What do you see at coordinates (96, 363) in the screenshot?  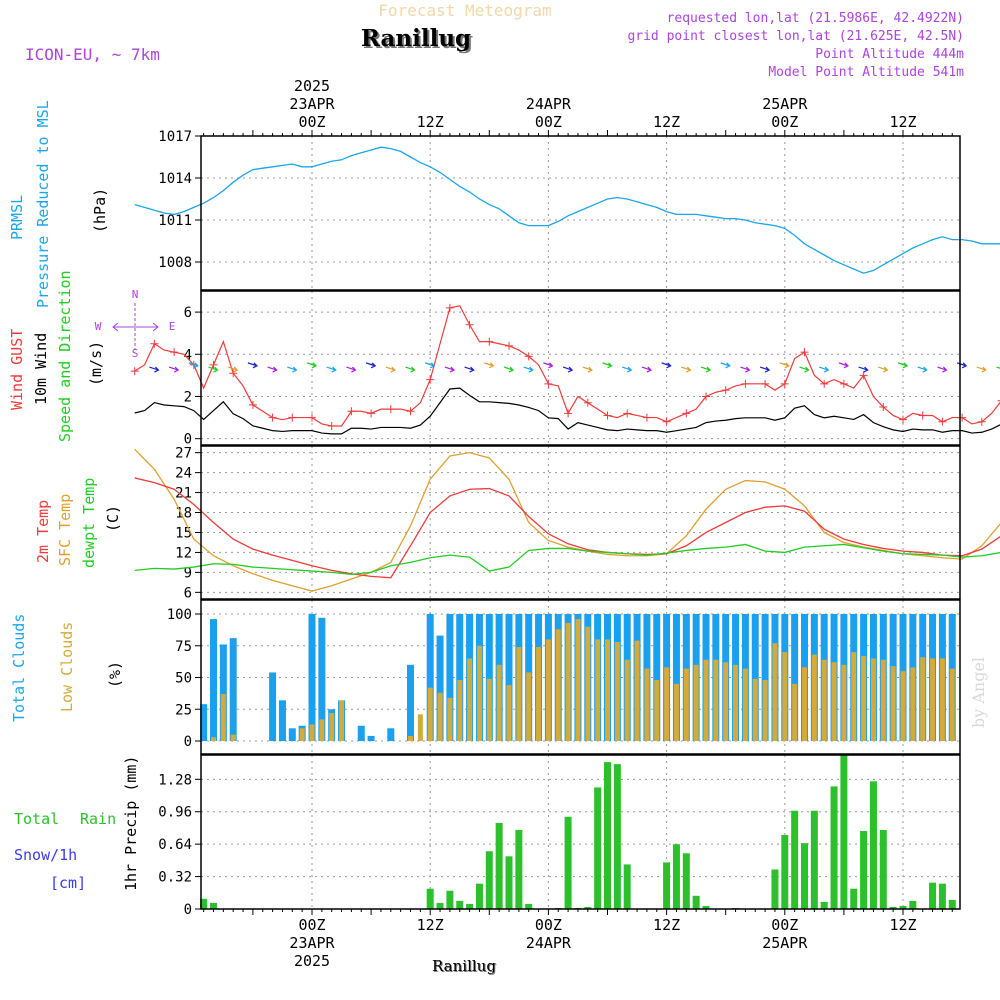 I see `ms-label: (m/s)` at bounding box center [96, 363].